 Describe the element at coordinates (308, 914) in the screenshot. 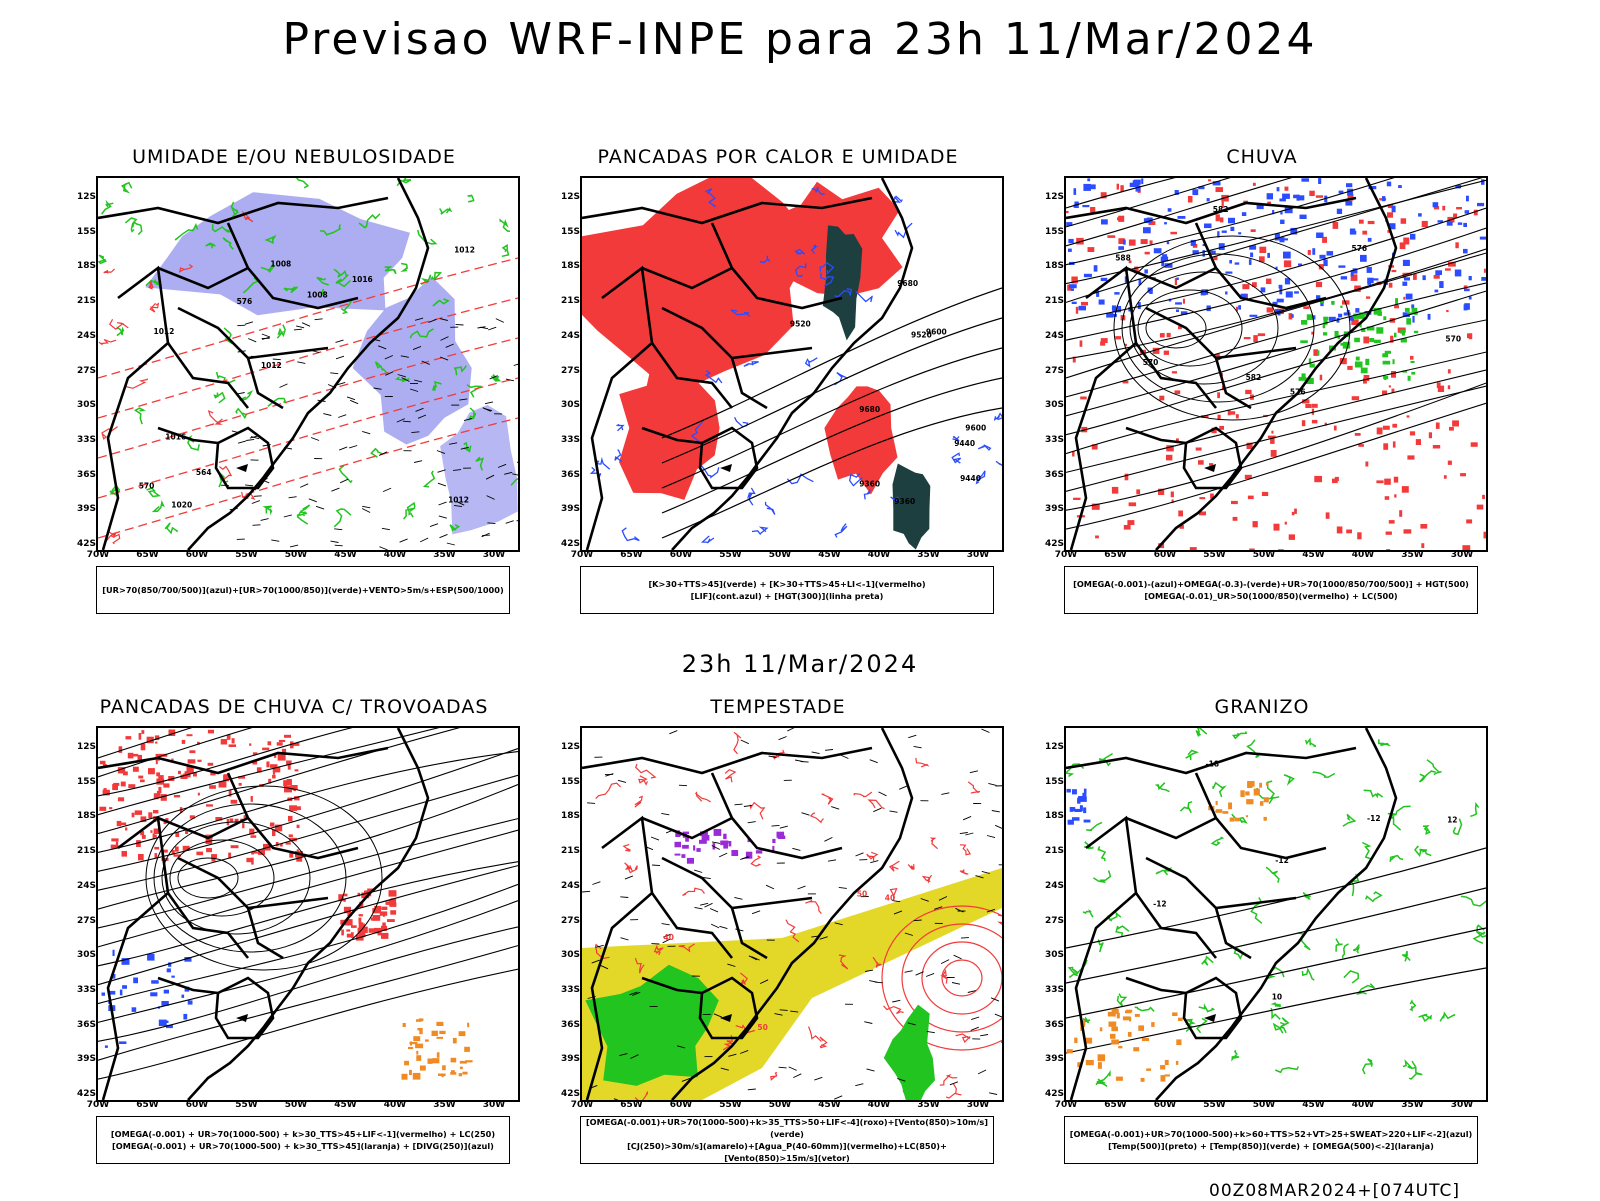

I see `map-frame` at that location.